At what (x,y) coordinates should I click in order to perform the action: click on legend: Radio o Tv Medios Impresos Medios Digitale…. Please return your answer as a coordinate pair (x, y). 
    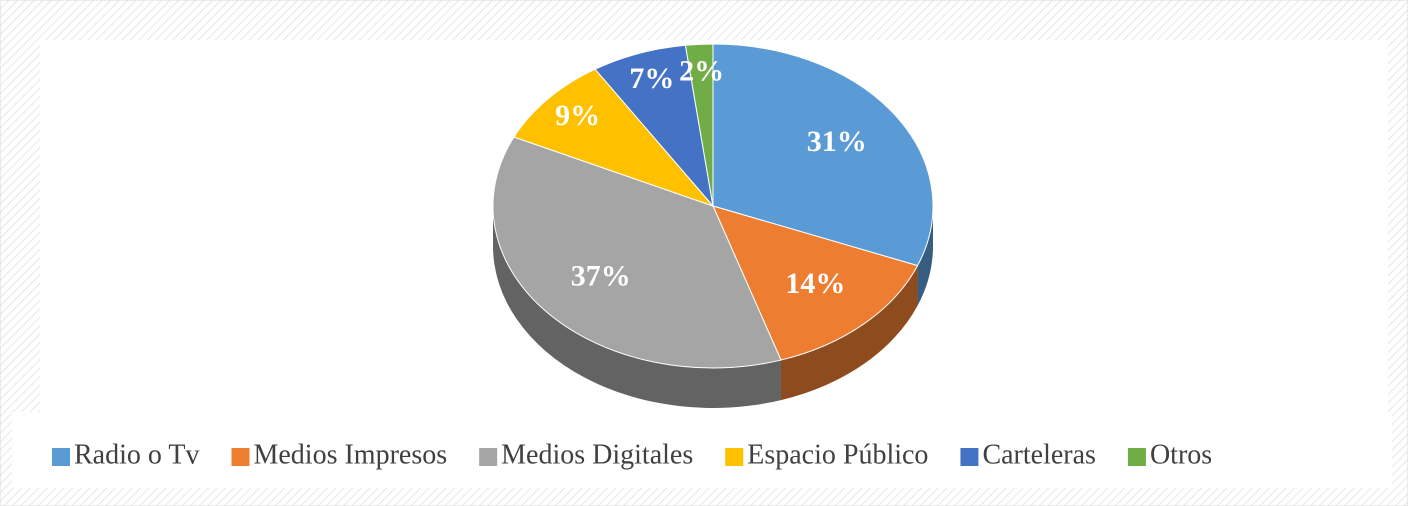
    Looking at the image, I should click on (632, 454).